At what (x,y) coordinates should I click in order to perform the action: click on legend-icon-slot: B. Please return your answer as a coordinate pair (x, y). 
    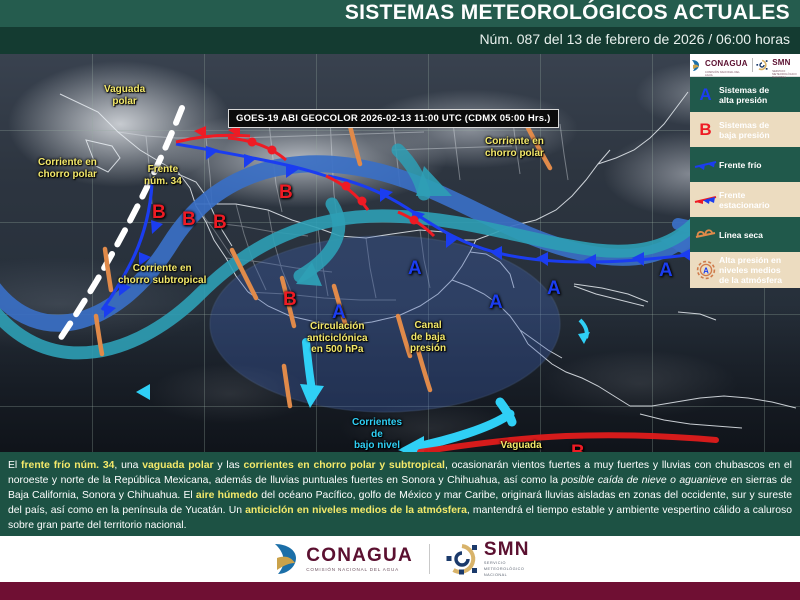
    Looking at the image, I should click on (705, 129).